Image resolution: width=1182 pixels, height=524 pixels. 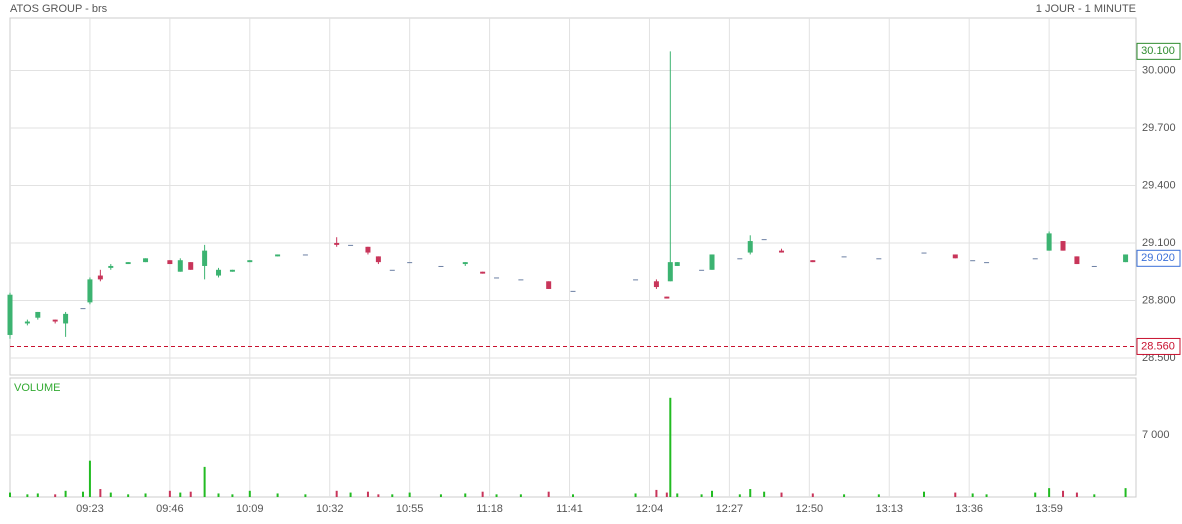 I want to click on x-tick-label: 10:32, so click(x=330, y=509).